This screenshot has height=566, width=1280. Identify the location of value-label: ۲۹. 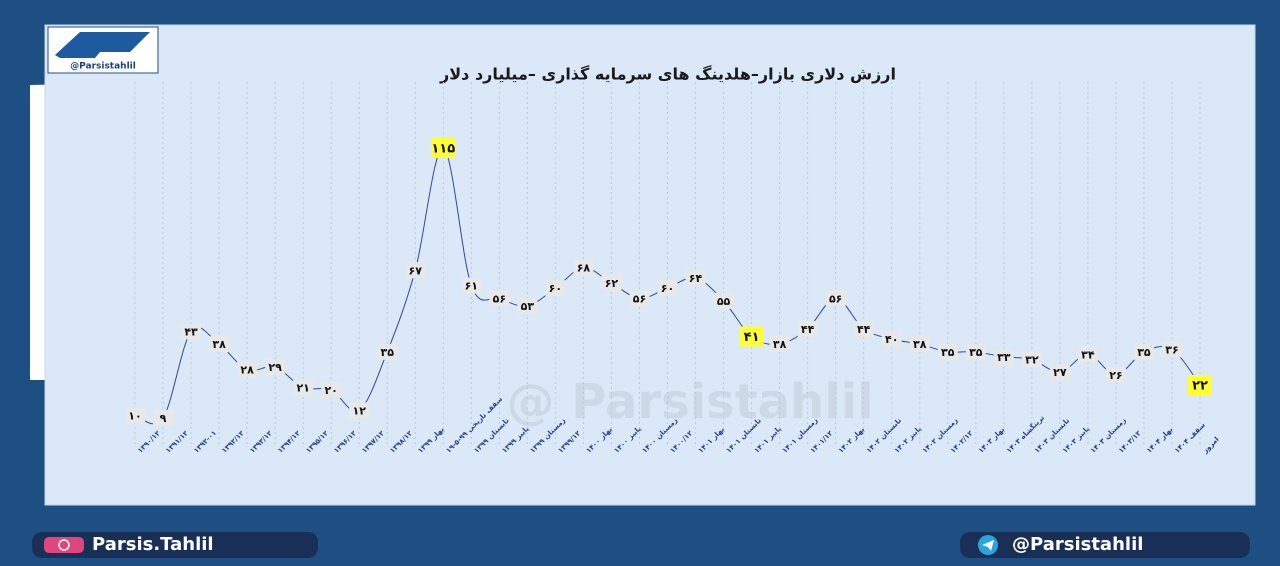
(275, 367).